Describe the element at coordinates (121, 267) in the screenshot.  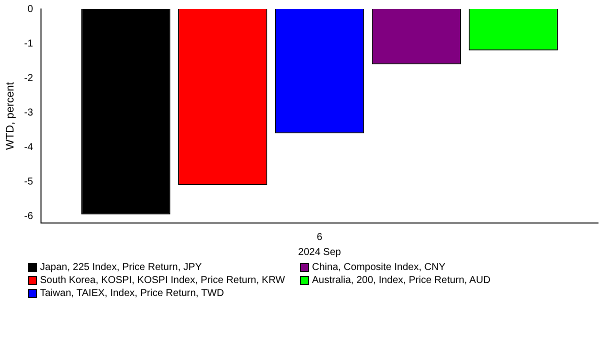
I see `legend-label: Japan, 225 Index, Price Return, JPY` at that location.